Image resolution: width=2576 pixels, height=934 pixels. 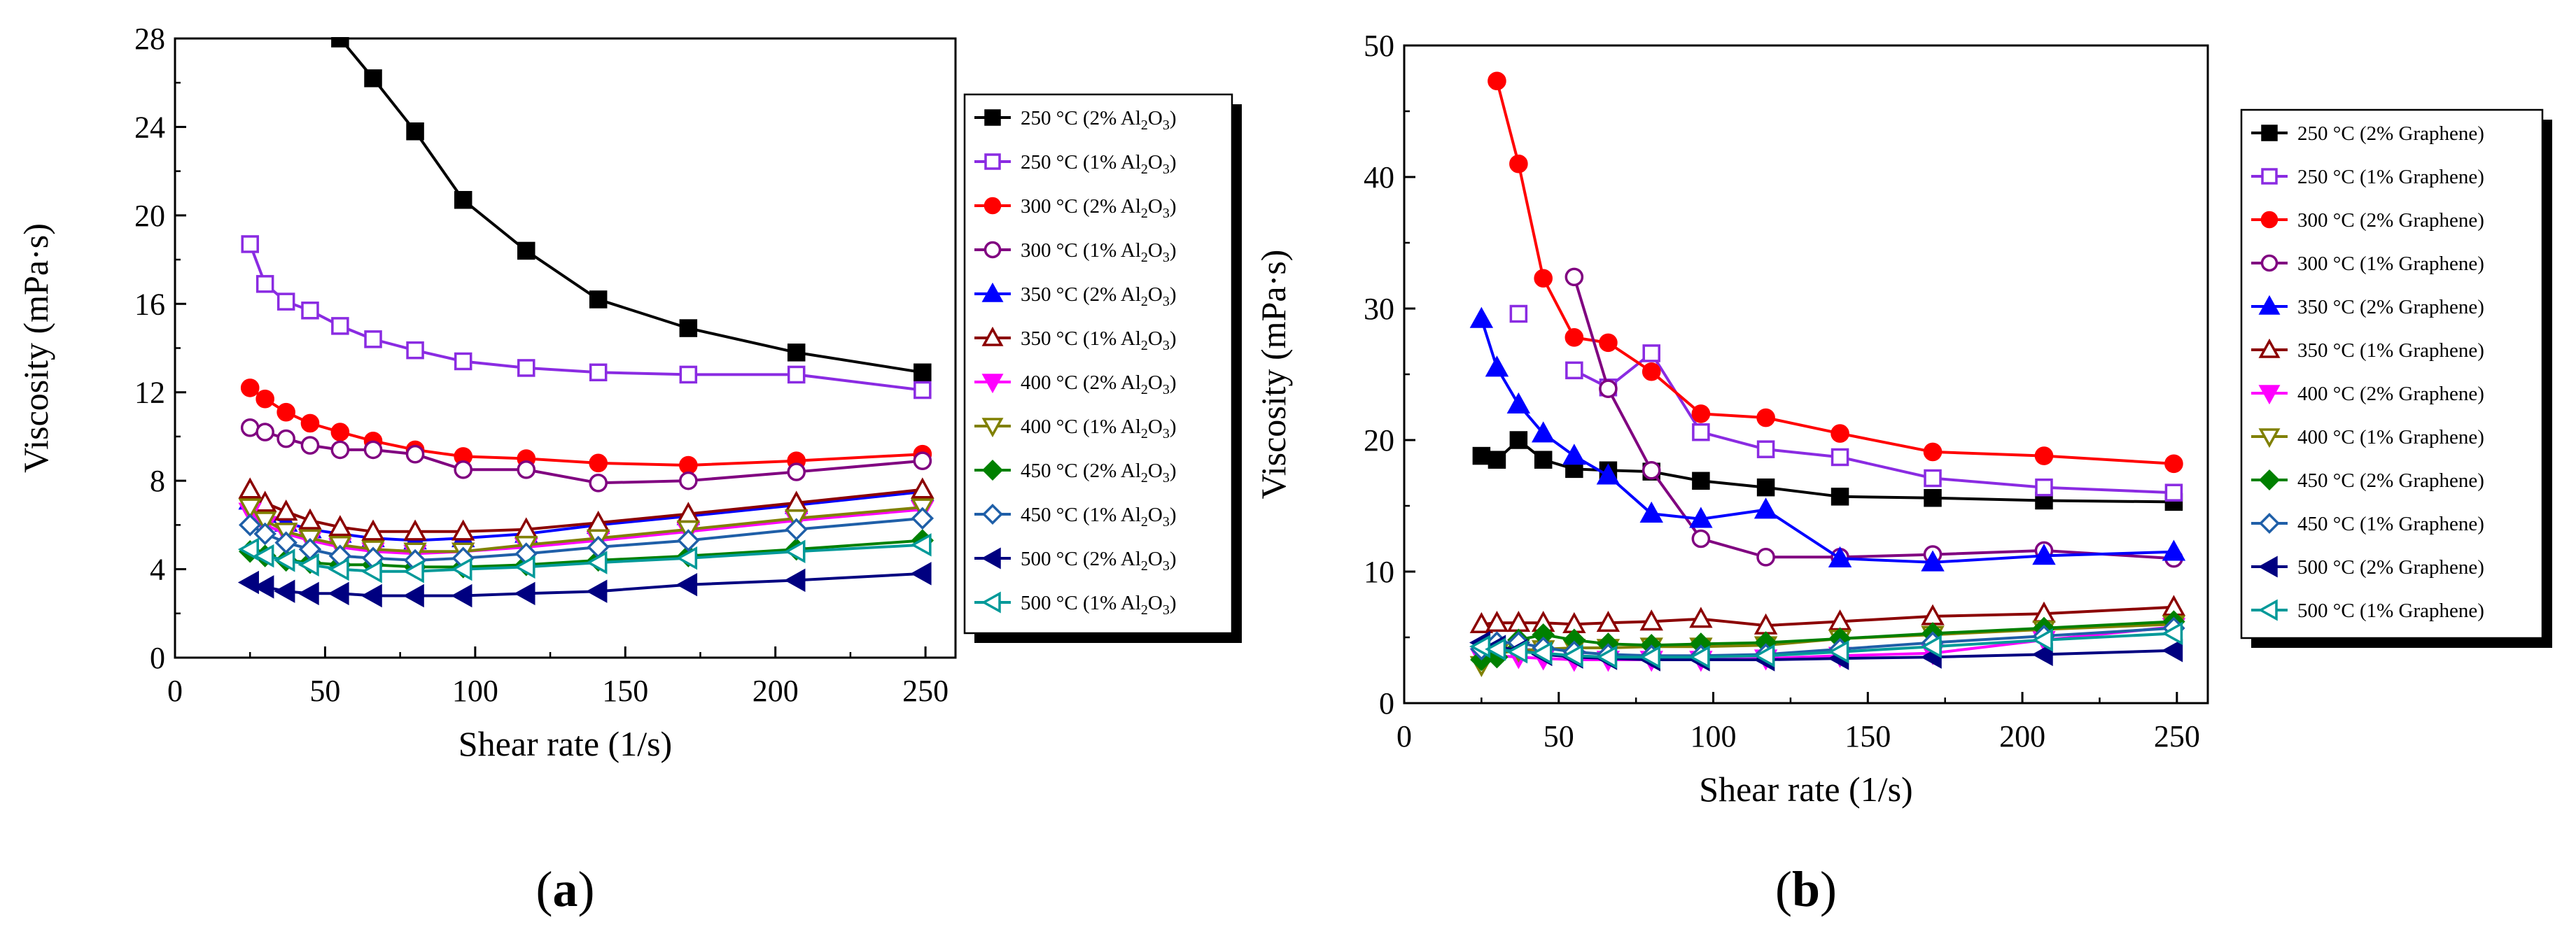 I want to click on y-tick-label: 30, so click(x=1379, y=309).